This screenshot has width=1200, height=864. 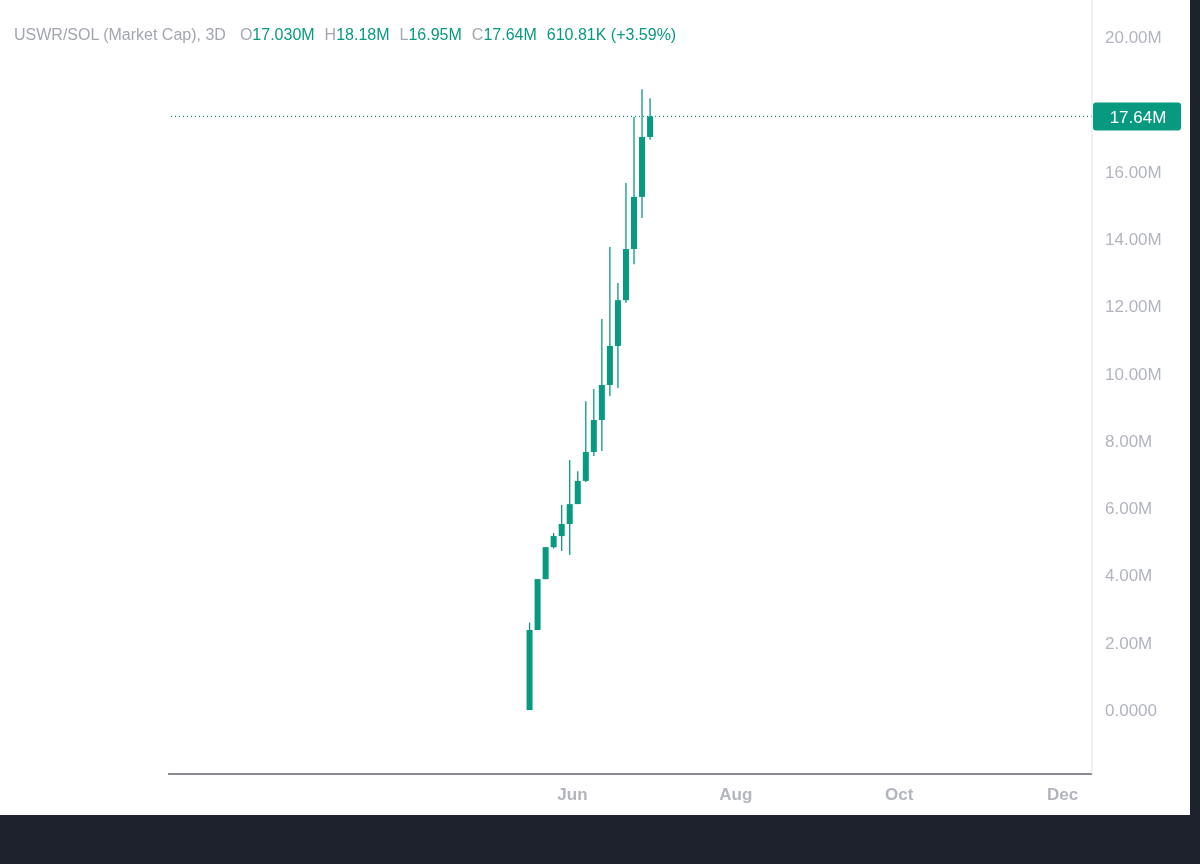 I want to click on y-tick-label: 2.00M, so click(x=1129, y=643).